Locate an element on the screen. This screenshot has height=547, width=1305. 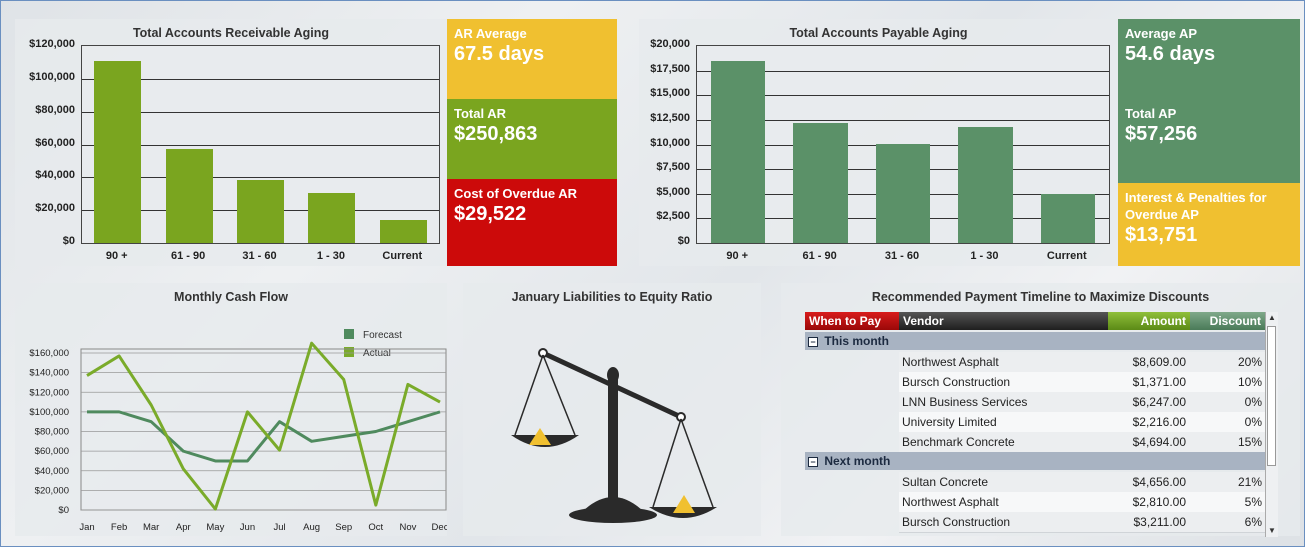
kpi-total-ap-label: Total AP is located at coordinates (1151, 113).